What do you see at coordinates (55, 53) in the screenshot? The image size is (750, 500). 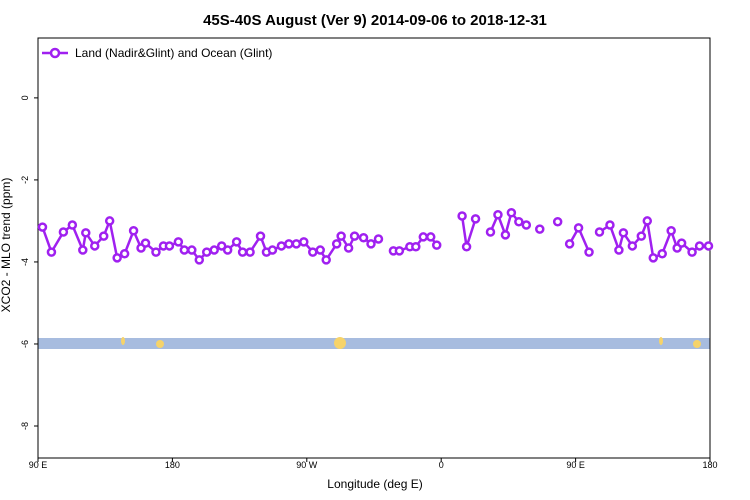 I see `legend-marker` at bounding box center [55, 53].